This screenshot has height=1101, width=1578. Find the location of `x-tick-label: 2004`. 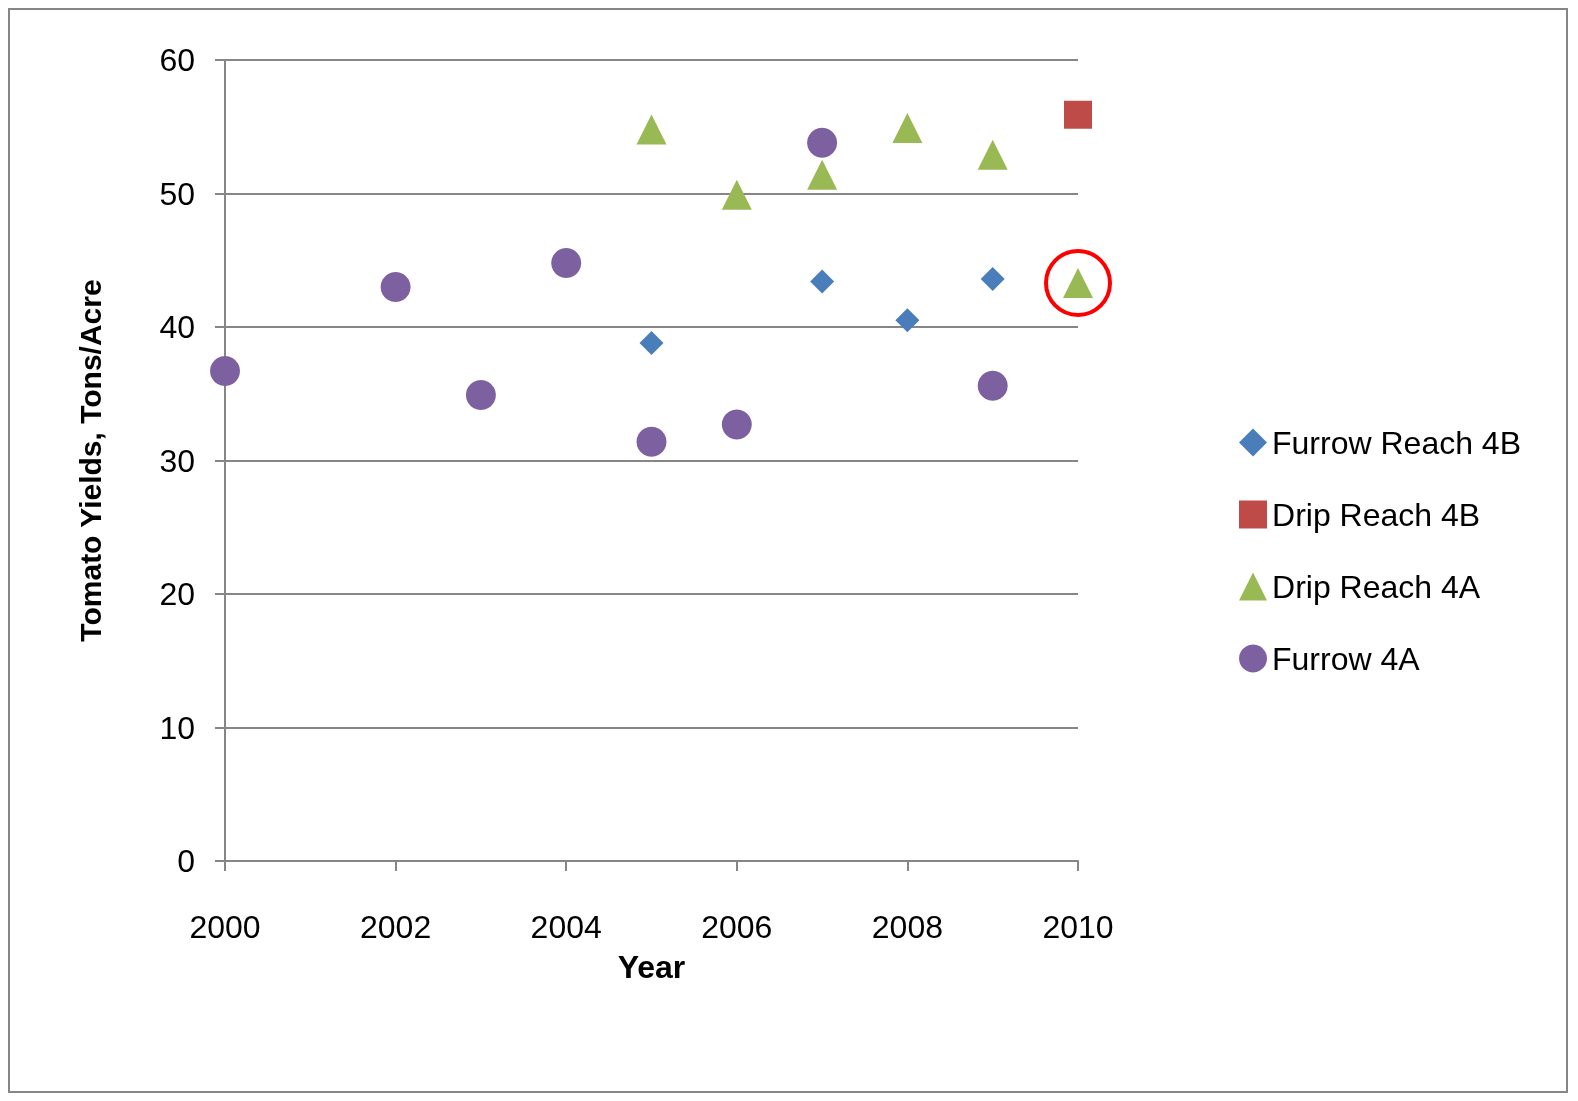

x-tick-label: 2004 is located at coordinates (566, 927).